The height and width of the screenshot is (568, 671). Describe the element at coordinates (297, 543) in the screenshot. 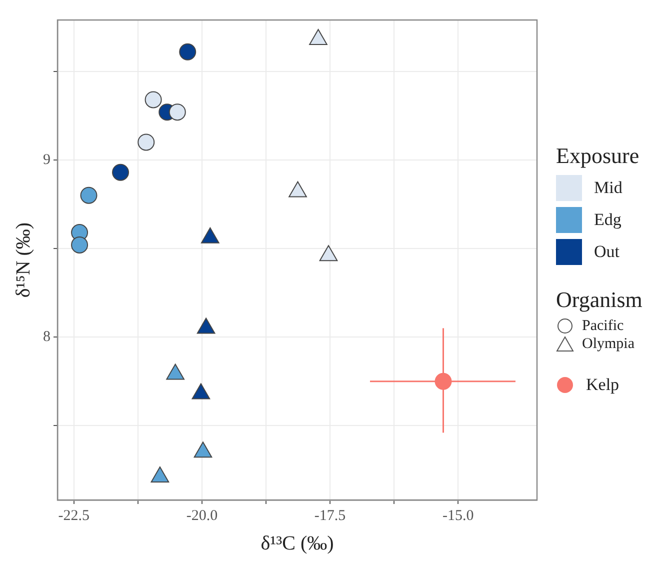

I see `x-axis-title: δ¹³C (‰)` at that location.